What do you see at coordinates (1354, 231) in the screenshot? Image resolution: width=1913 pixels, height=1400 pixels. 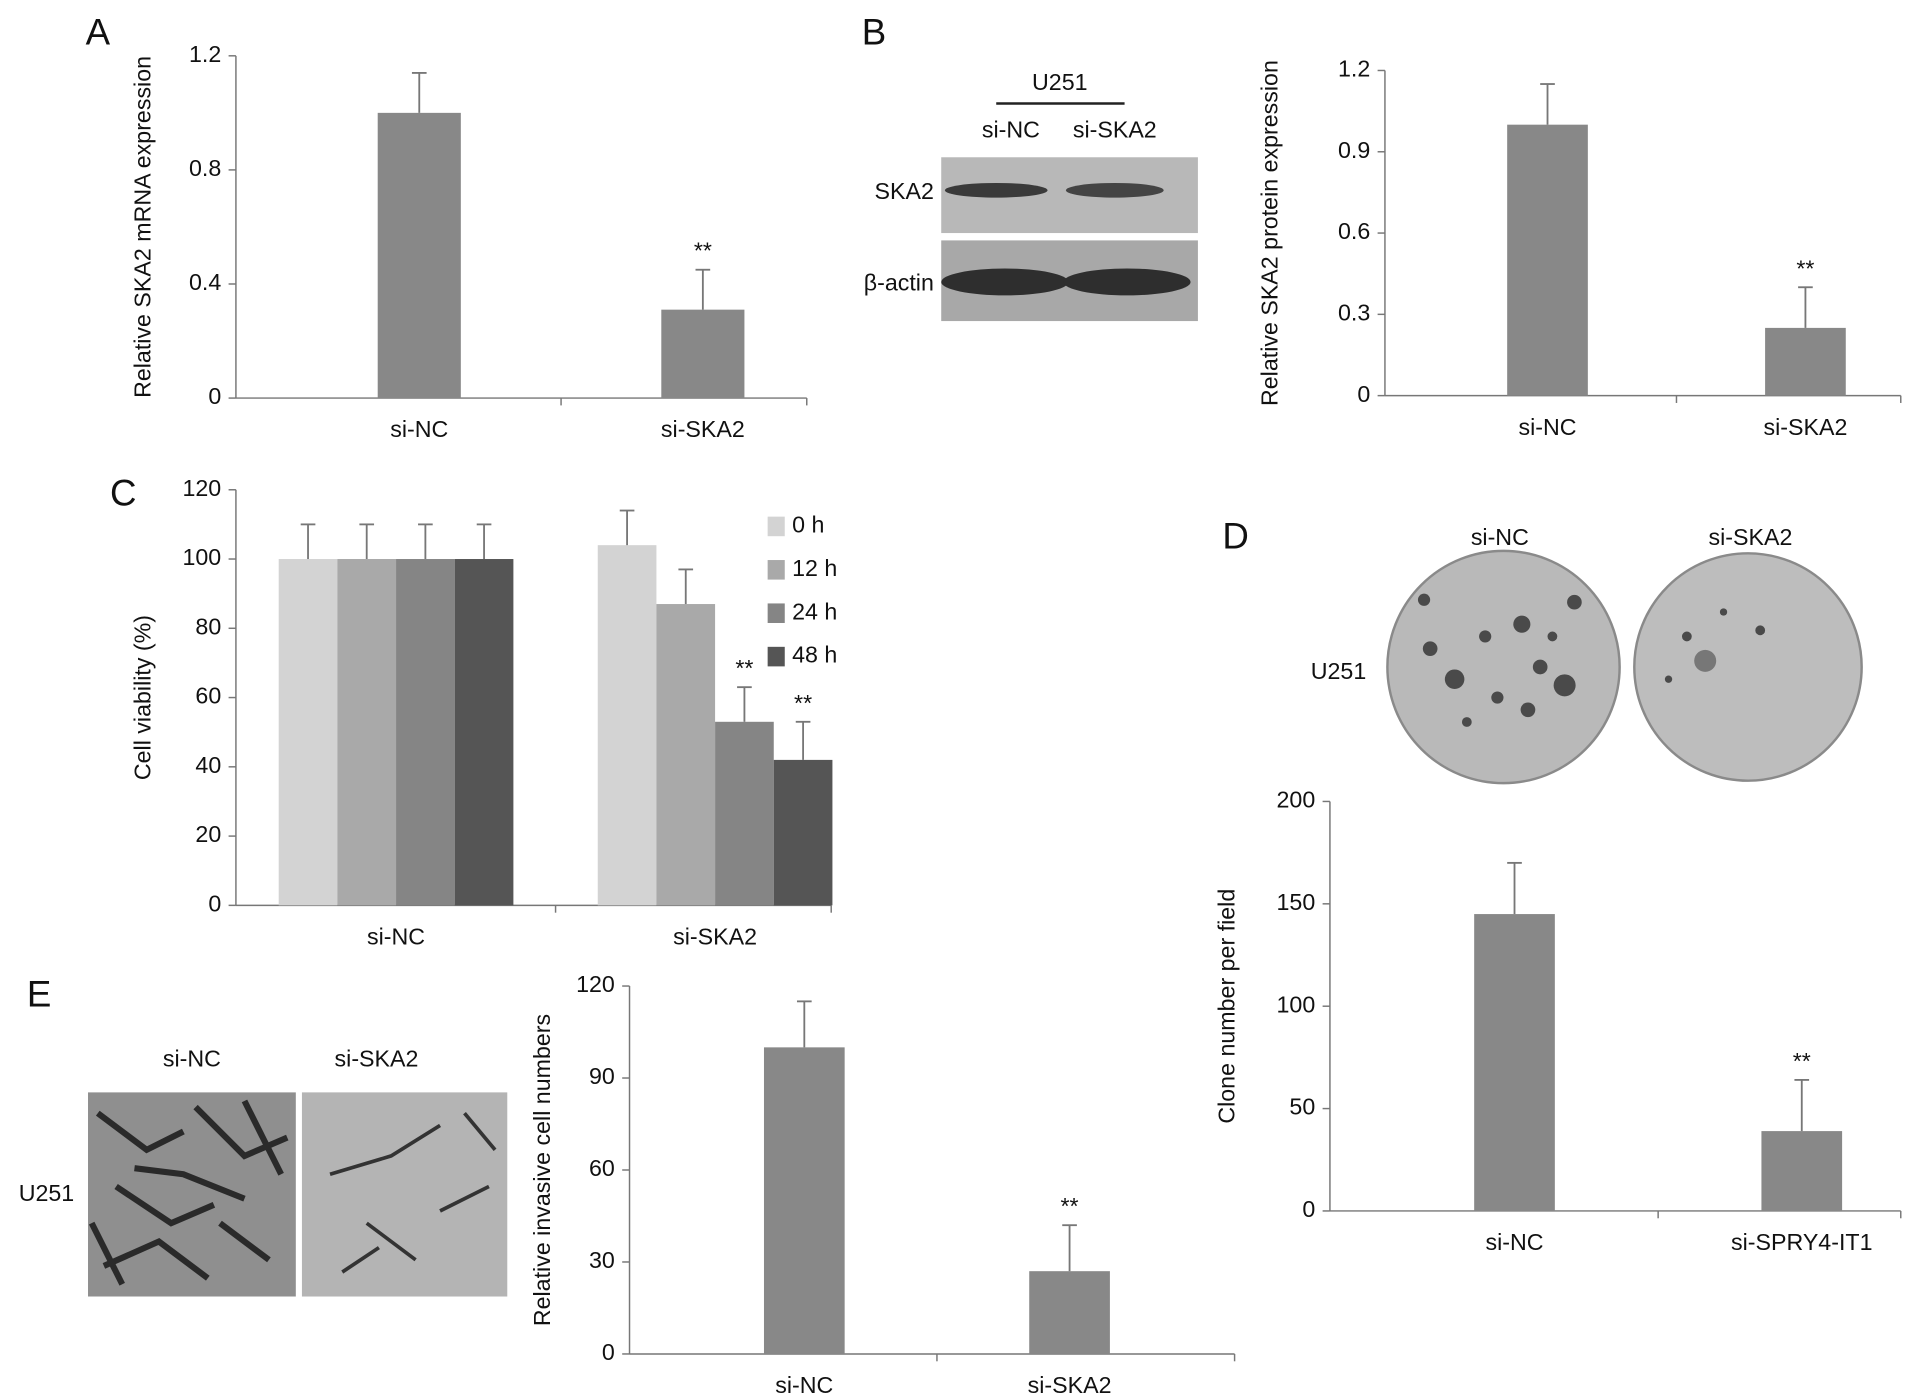 I see `y-tick-label: 0.6` at bounding box center [1354, 231].